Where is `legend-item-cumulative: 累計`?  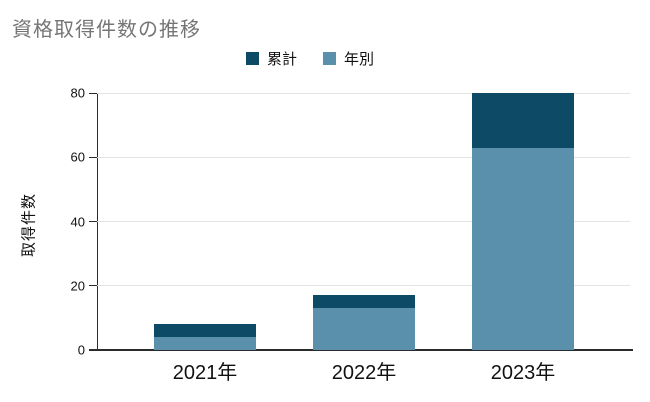 legend-item-cumulative: 累計 is located at coordinates (271, 58).